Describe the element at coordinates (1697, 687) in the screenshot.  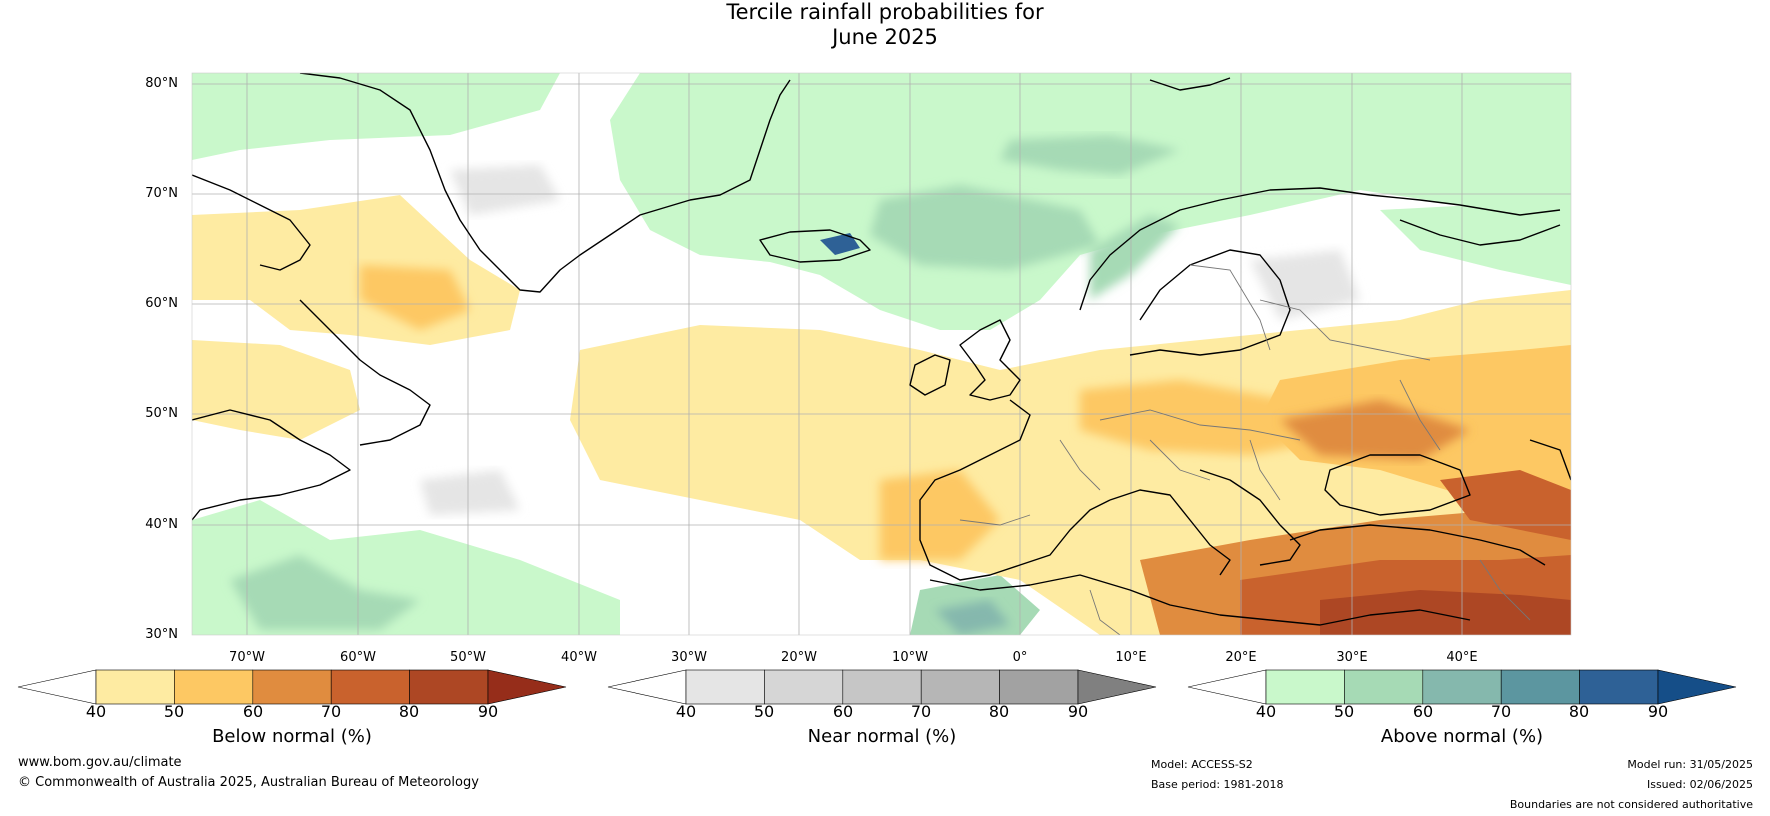
I see `above-colorbar-max-arrow` at that location.